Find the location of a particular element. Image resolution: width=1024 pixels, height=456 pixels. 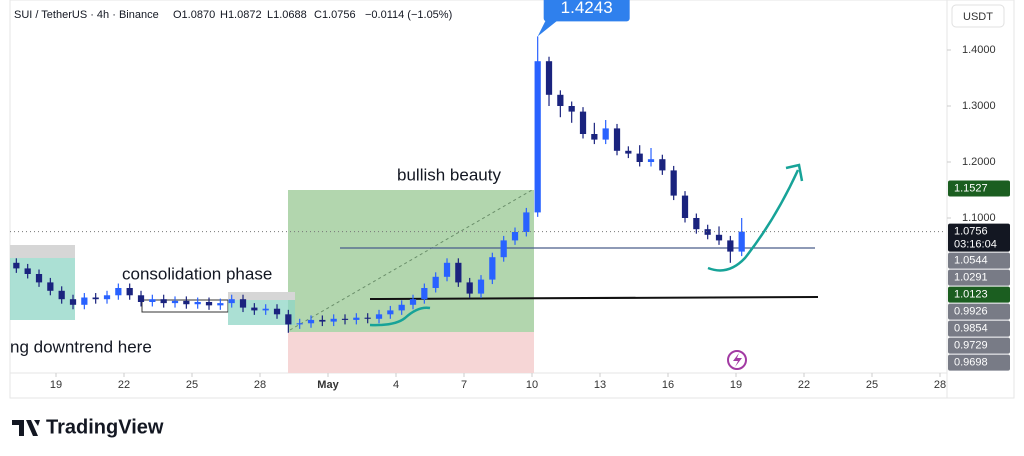

ohlc-open: O1.0870 is located at coordinates (194, 15).